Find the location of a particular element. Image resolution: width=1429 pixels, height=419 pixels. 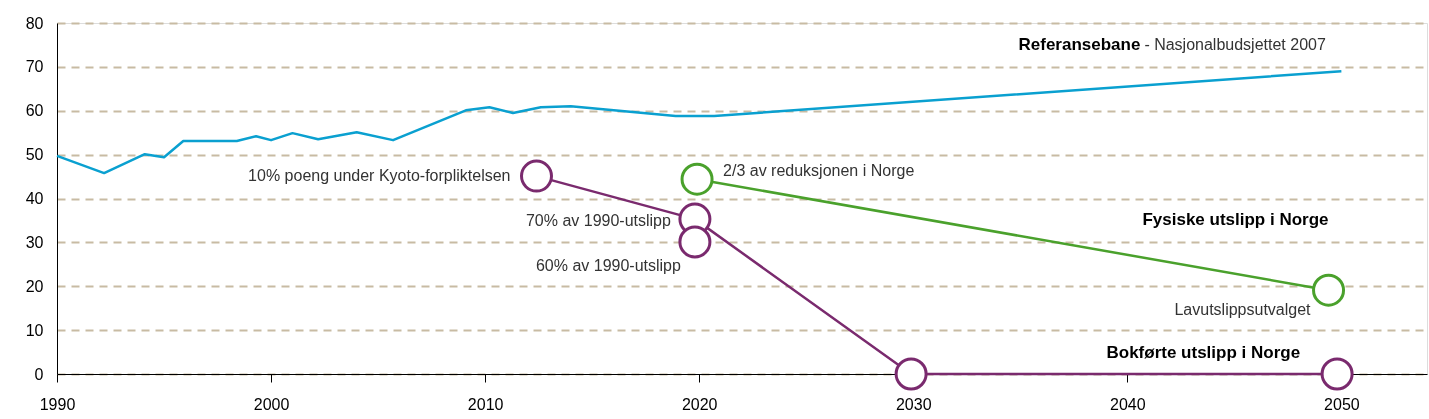

annotation: 60% av 1990-utslipp is located at coordinates (608, 265).